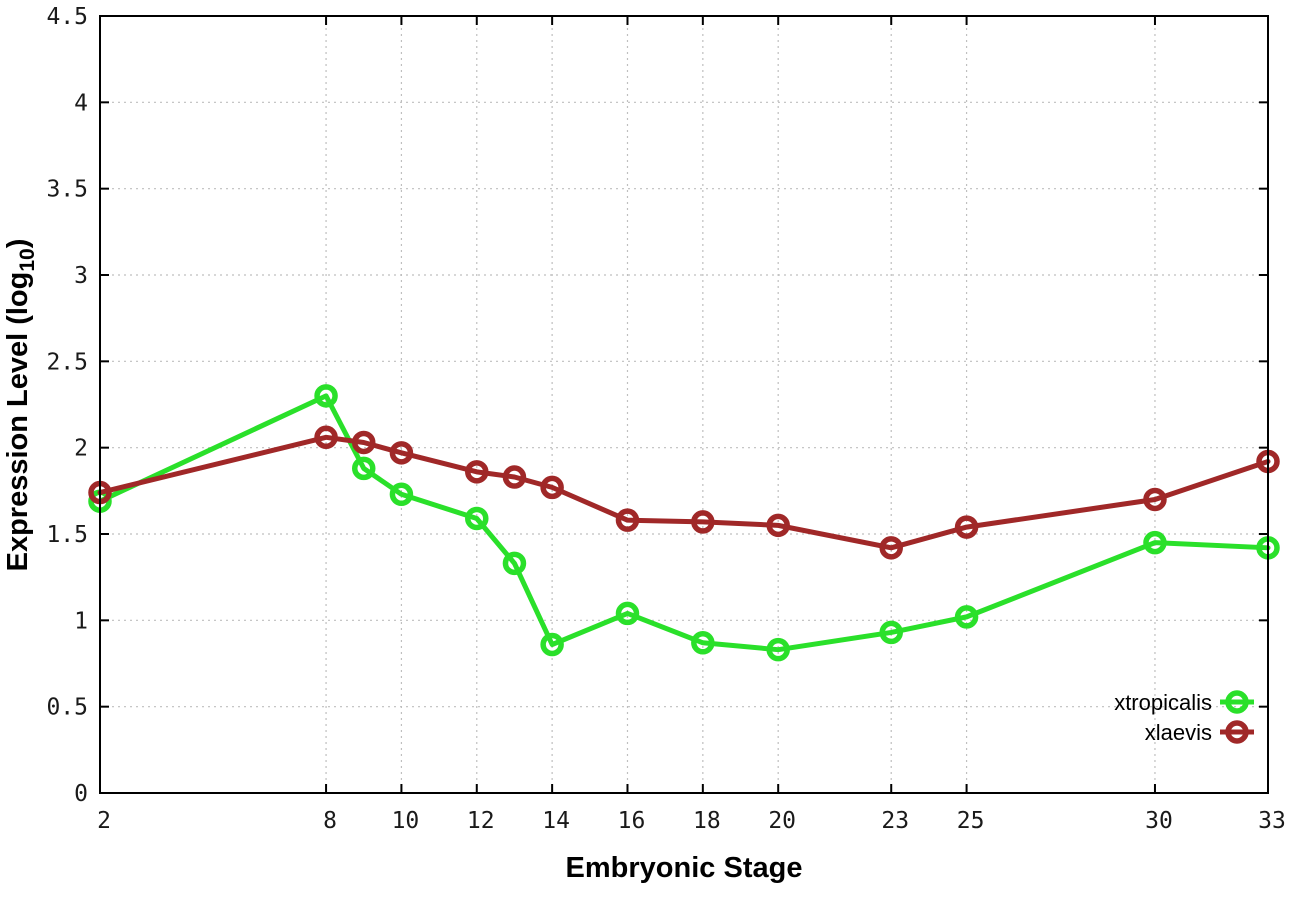 The image size is (1296, 907). I want to click on series-line-xlaevis, so click(684, 492).